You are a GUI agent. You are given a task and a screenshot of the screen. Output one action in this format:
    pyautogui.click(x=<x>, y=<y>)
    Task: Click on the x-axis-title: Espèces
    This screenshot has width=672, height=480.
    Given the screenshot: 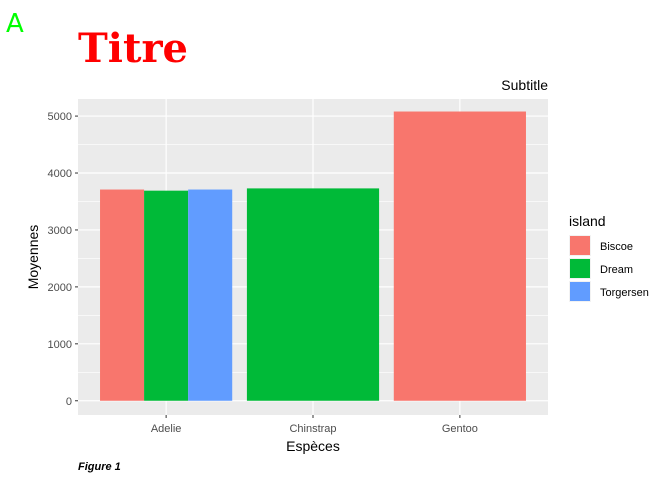 What is the action you would take?
    pyautogui.click(x=313, y=446)
    